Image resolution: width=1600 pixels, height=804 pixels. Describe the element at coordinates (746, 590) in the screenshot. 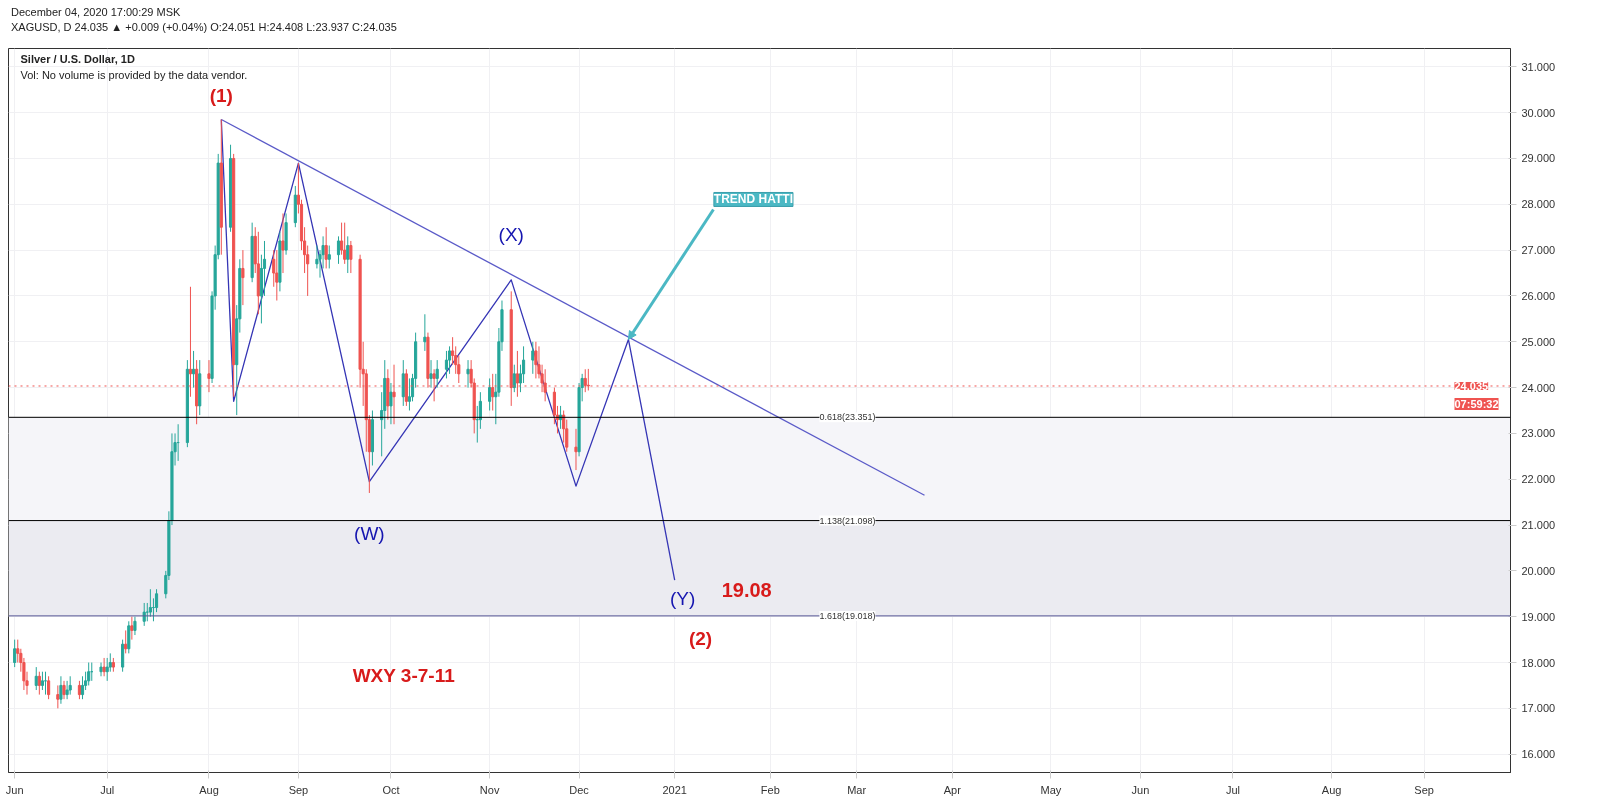

I see `annotation: 19.08` at that location.